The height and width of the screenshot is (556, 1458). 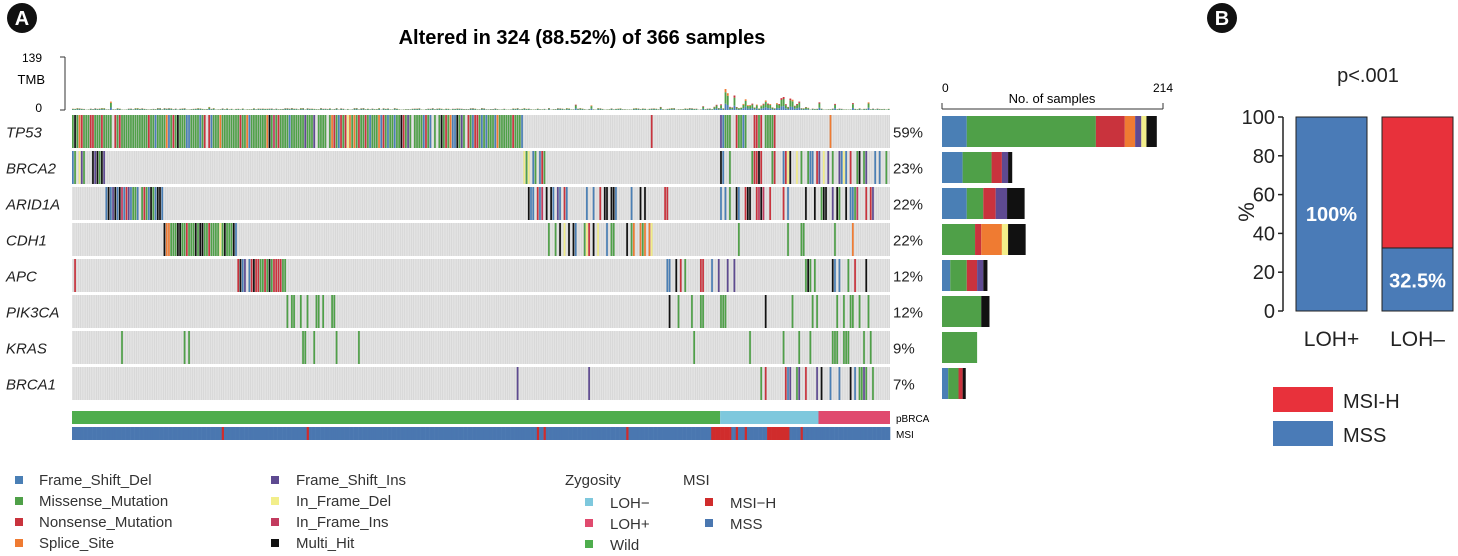 I want to click on side-bar-cdh1-missense-mutation, so click(x=959, y=239).